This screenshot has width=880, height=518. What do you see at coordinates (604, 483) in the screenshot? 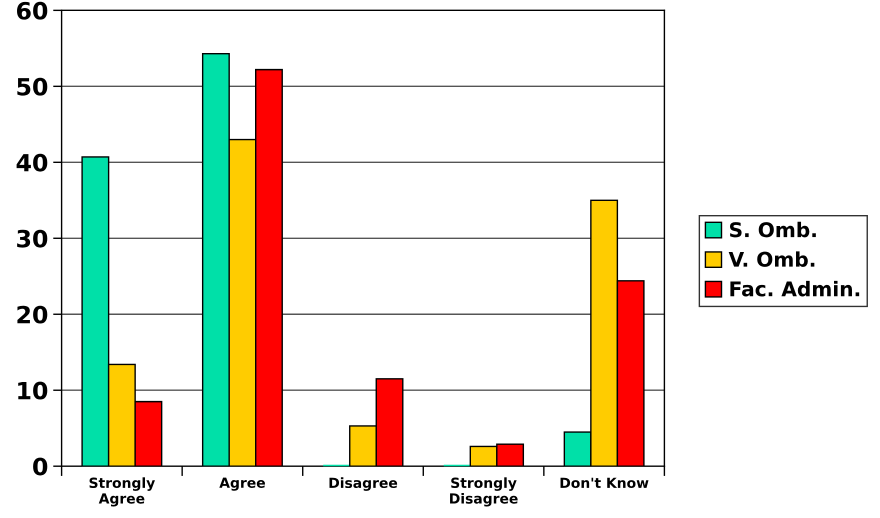
I see `x-tick-label: Don't Know` at bounding box center [604, 483].